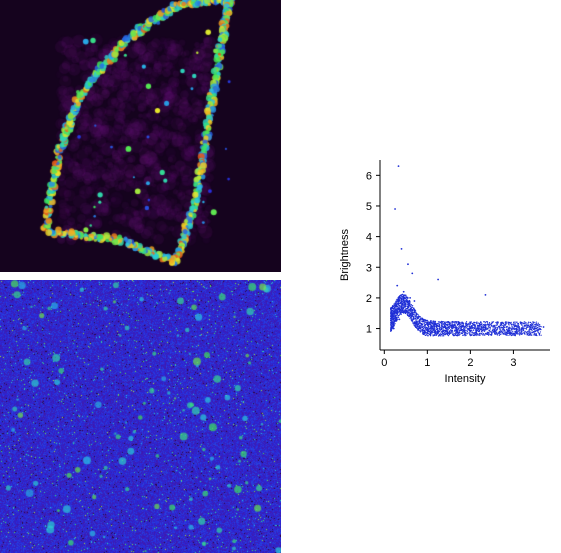 The image size is (561, 553). Describe the element at coordinates (369, 207) in the screenshot. I see `y-tick-label: 5` at that location.